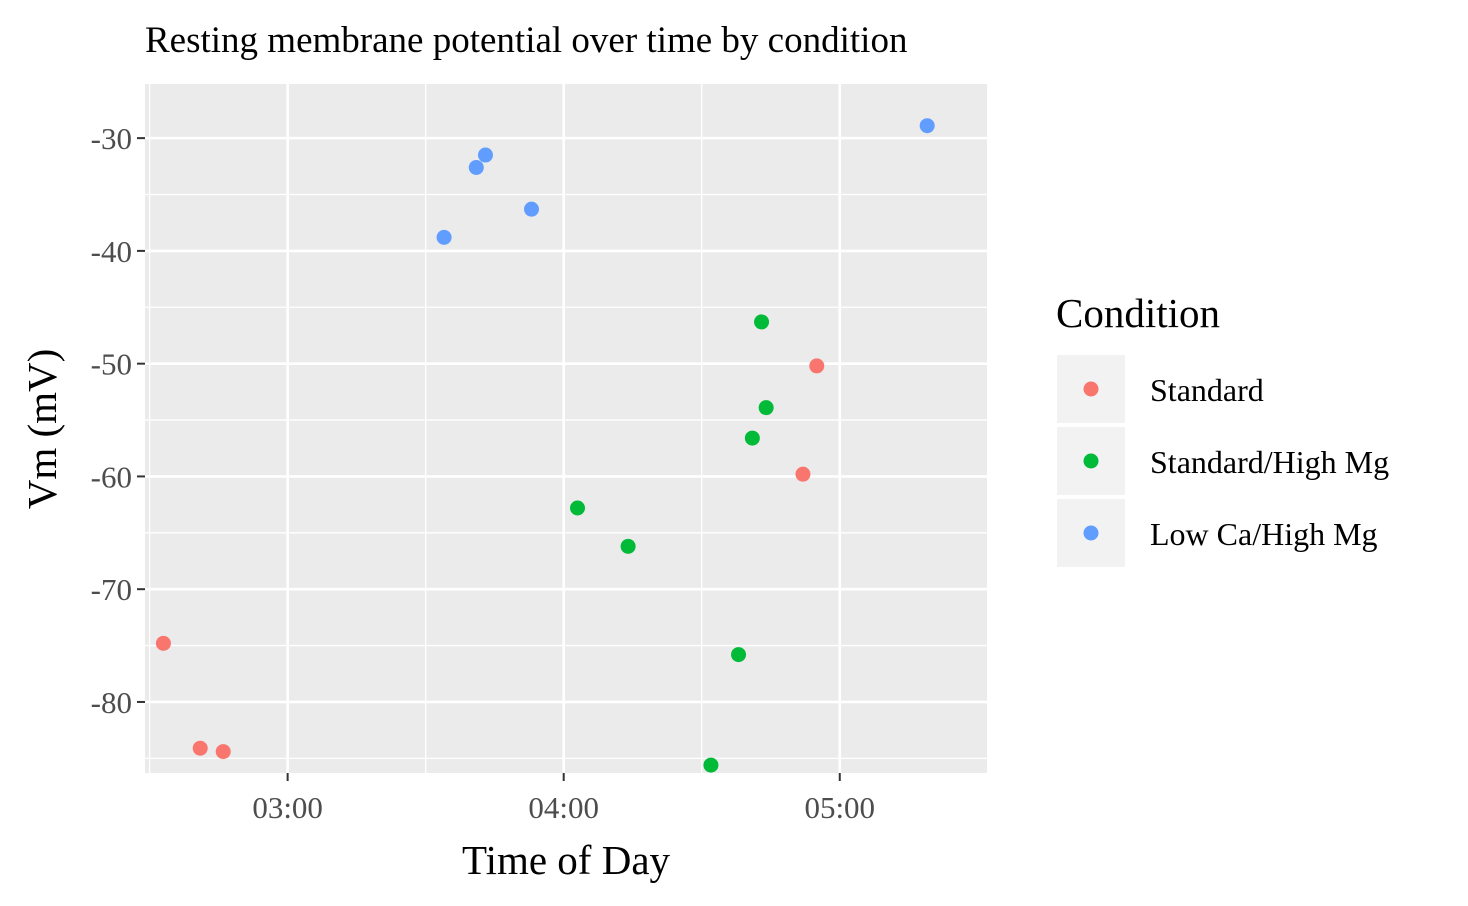 This screenshot has height=906, width=1468. Describe the element at coordinates (1207, 390) in the screenshot. I see `legend-label: Standard` at that location.